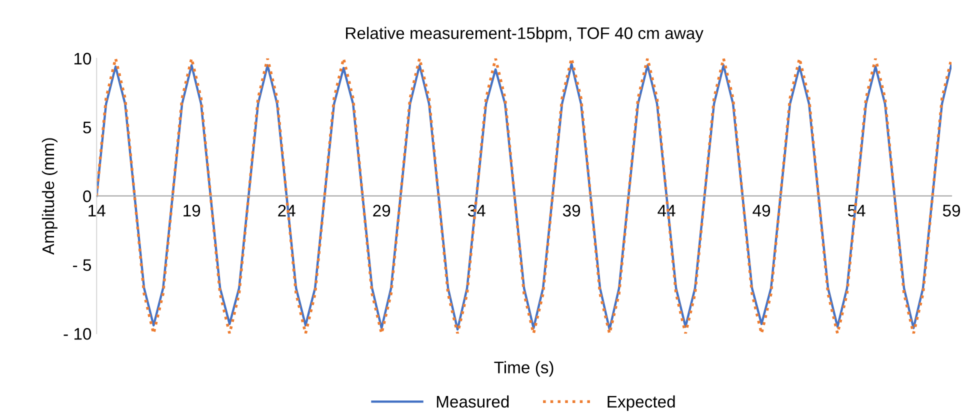 This screenshot has width=966, height=417. I want to click on x-tick-label: 14, so click(97, 210).